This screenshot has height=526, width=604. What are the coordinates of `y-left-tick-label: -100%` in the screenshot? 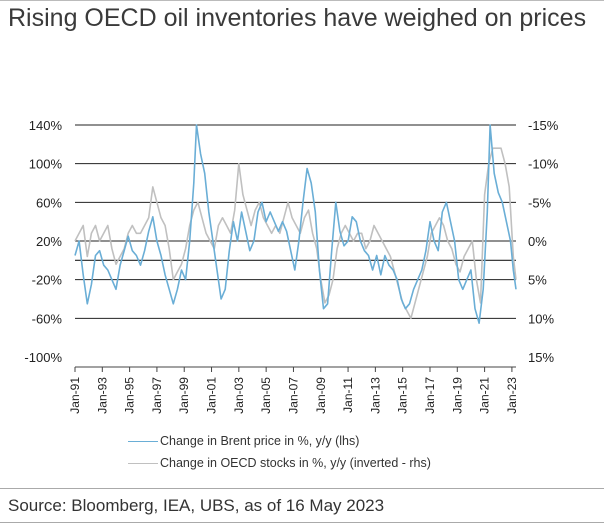 It's located at (43, 357).